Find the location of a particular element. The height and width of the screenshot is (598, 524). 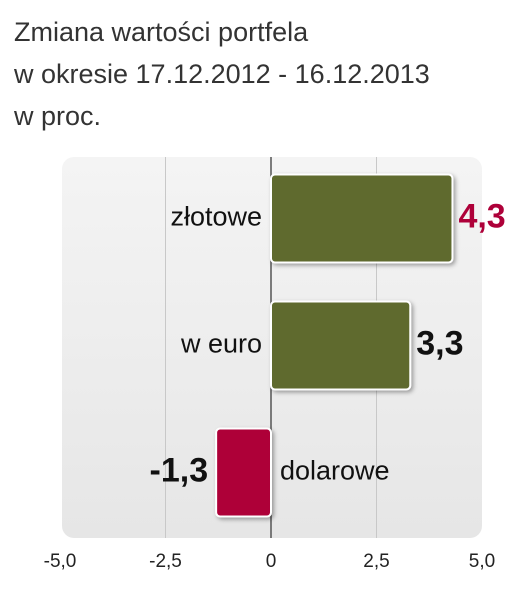

category-label: w euro is located at coordinates (221, 344).